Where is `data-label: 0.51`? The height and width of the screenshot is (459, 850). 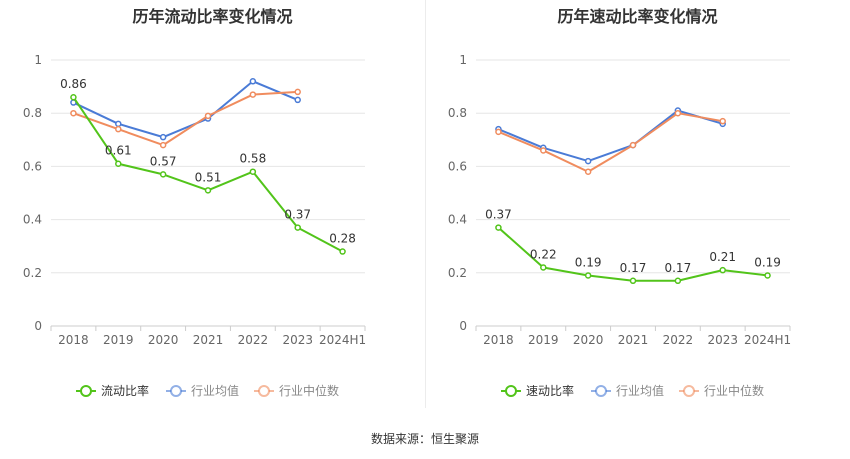
data-label: 0.51 is located at coordinates (208, 177).